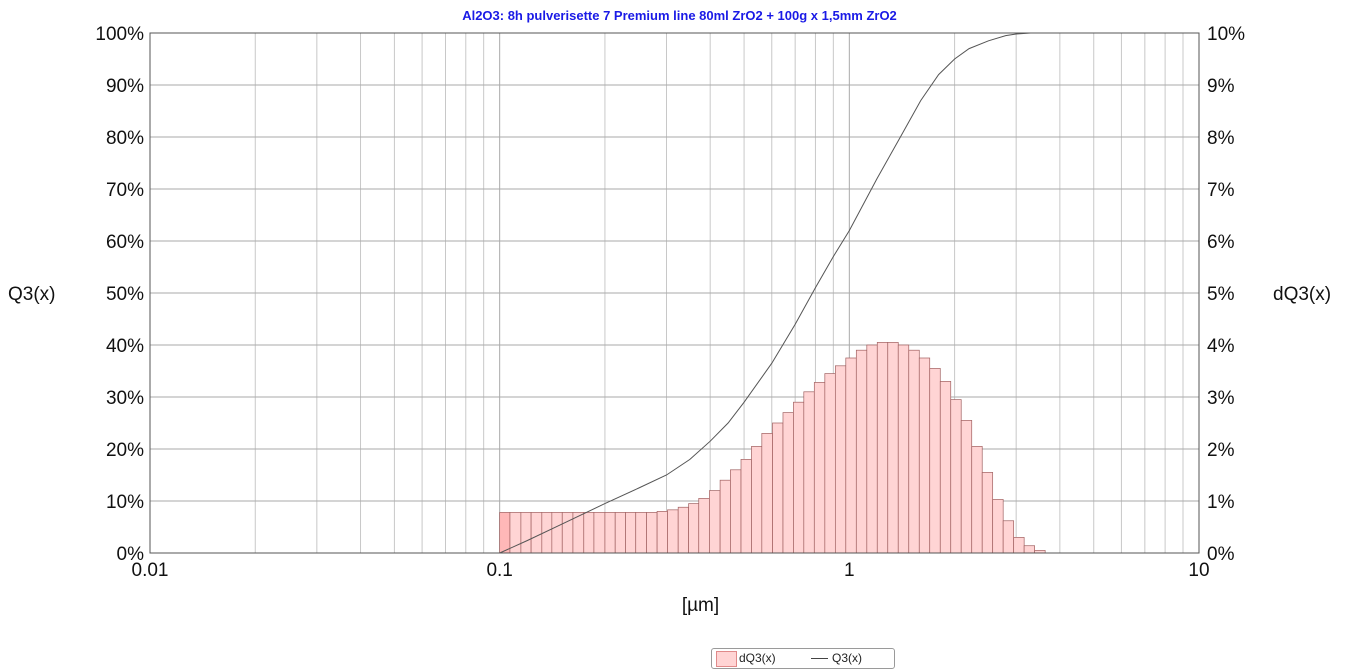 Image resolution: width=1359 pixels, height=669 pixels. Describe the element at coordinates (131, 554) in the screenshot. I see `left-tick-label: 0%` at that location.